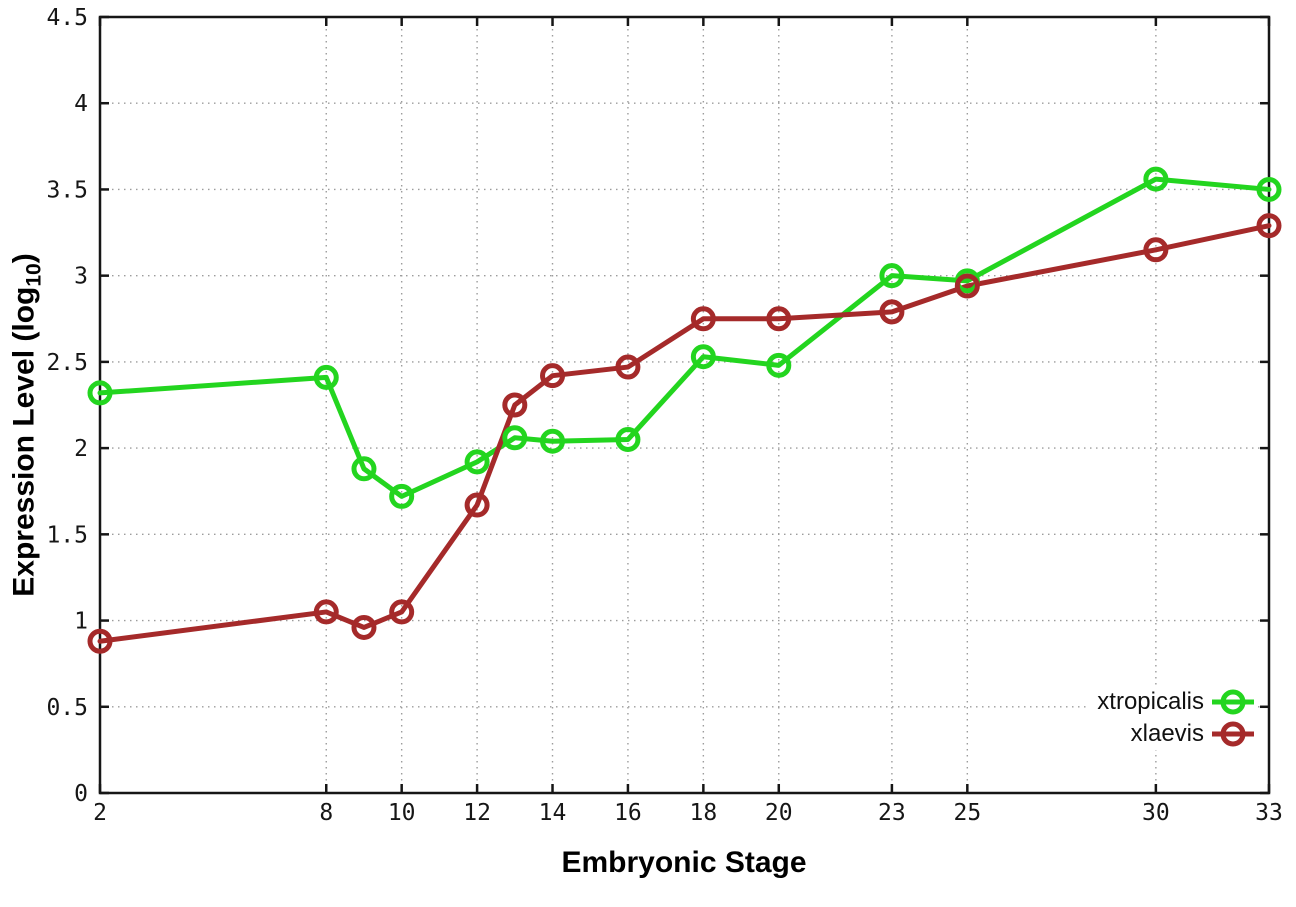 The width and height of the screenshot is (1296, 907). I want to click on x-tick-label: 33, so click(1269, 813).